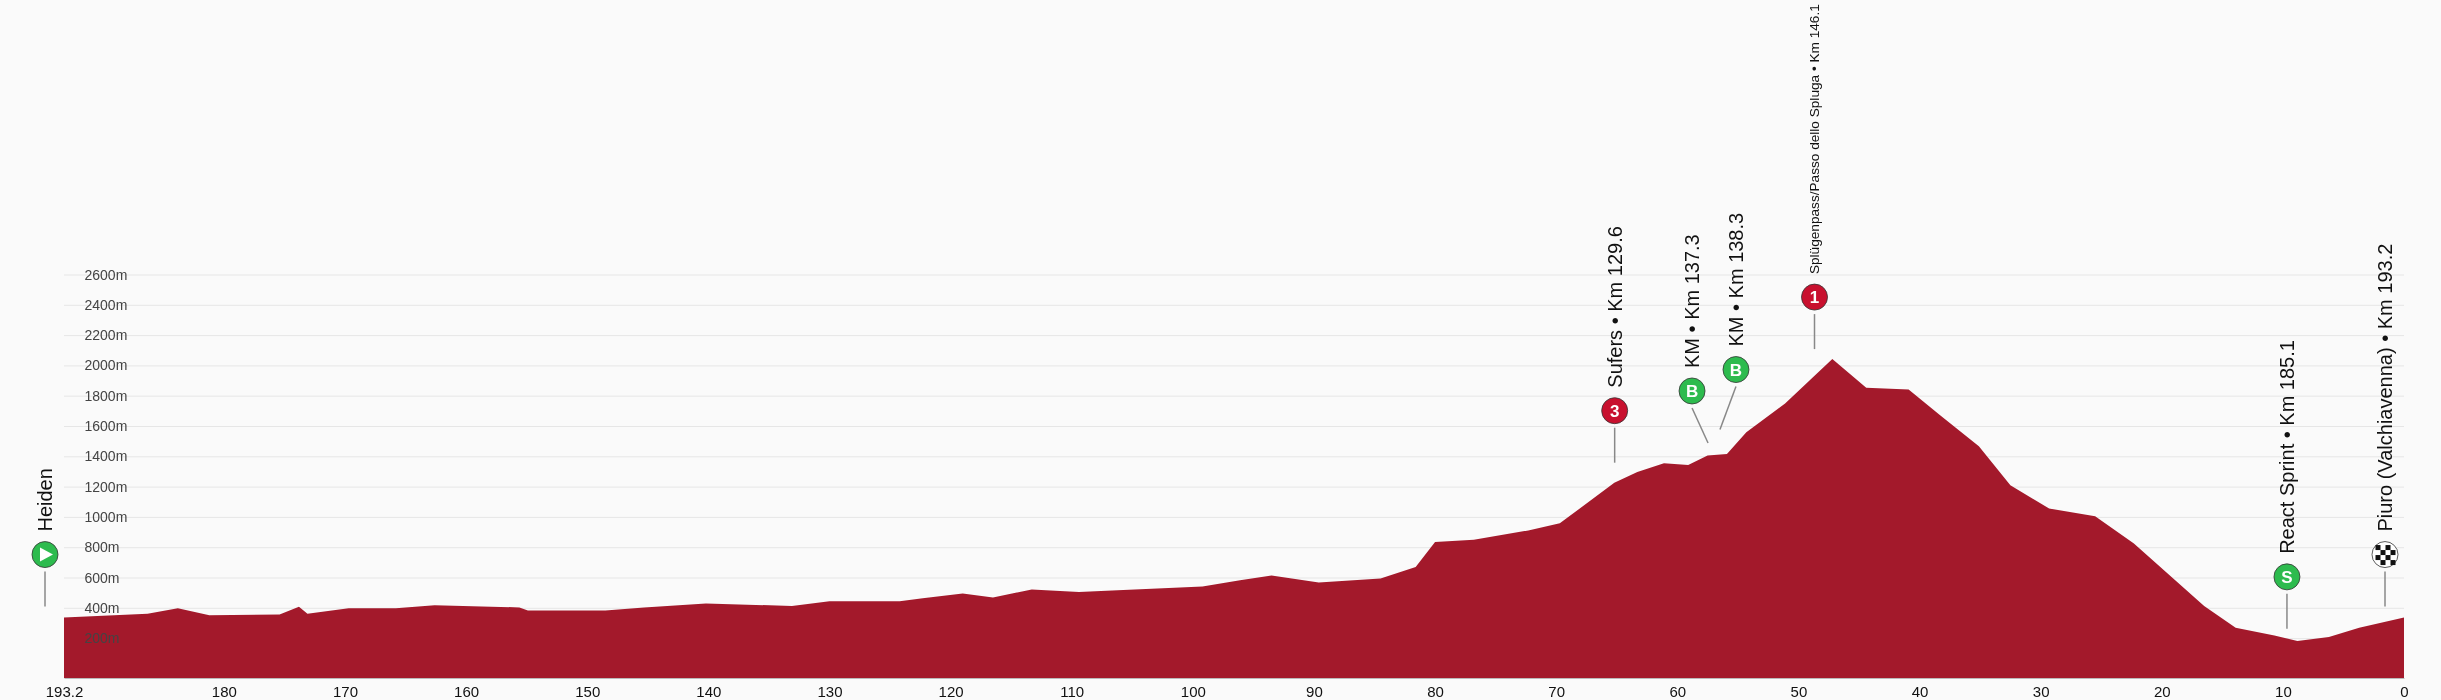  What do you see at coordinates (1193, 691) in the screenshot?
I see `x-tick-label: 100` at bounding box center [1193, 691].